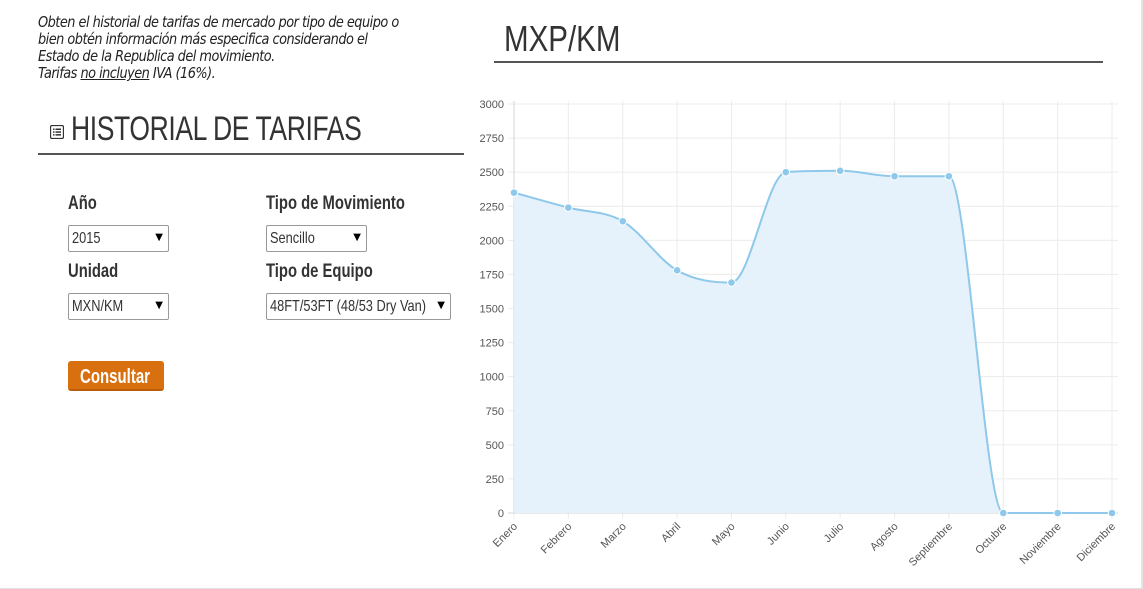 The height and width of the screenshot is (589, 1143). I want to click on unit-select: MXN/KM ▼, so click(118, 306).